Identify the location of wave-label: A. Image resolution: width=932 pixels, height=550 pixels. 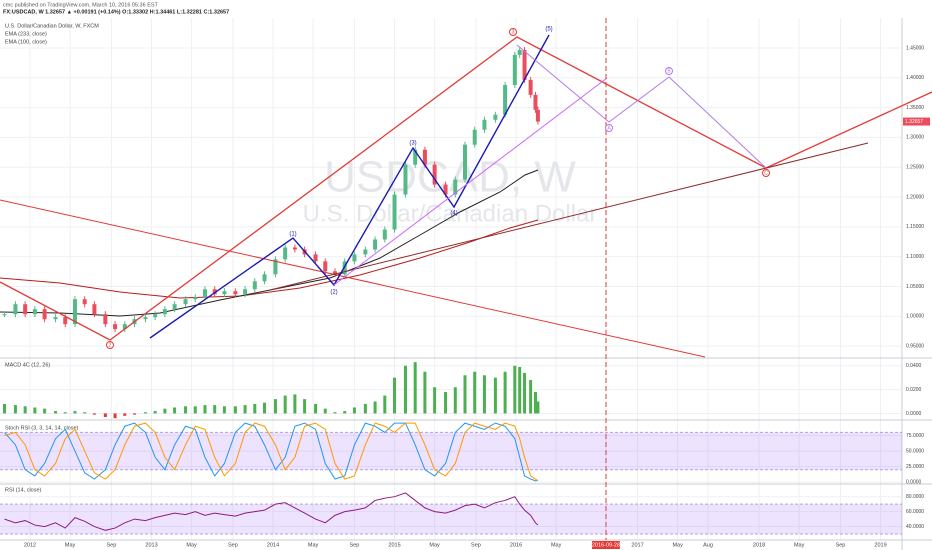
(609, 128).